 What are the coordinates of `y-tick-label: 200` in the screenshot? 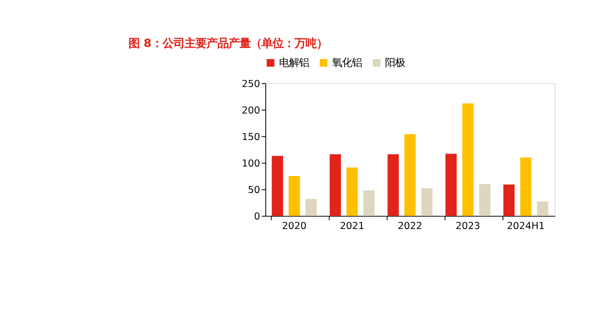 It's located at (251, 110).